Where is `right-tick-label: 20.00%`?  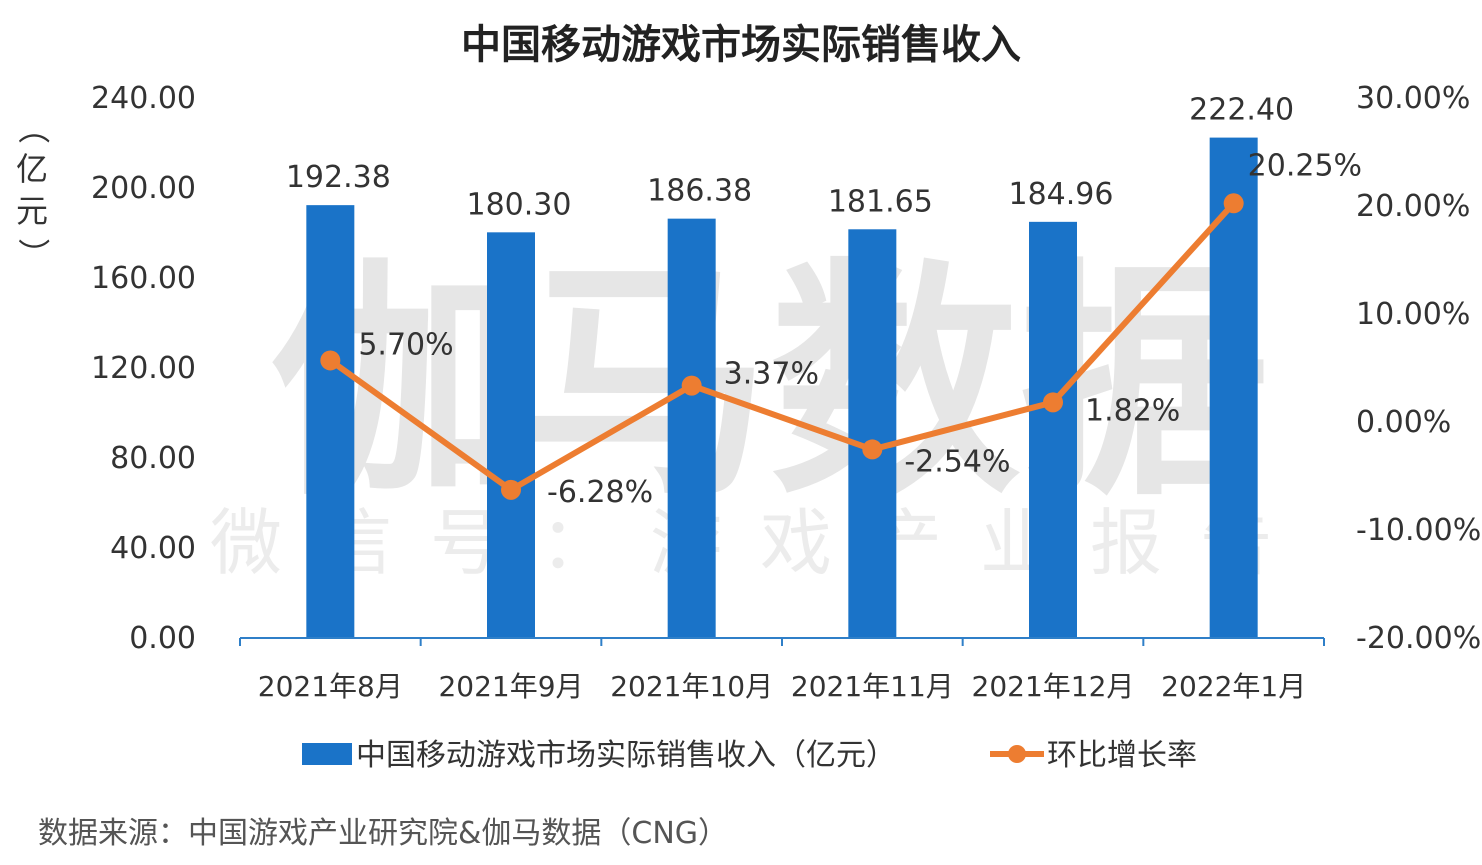 right-tick-label: 20.00% is located at coordinates (1413, 206).